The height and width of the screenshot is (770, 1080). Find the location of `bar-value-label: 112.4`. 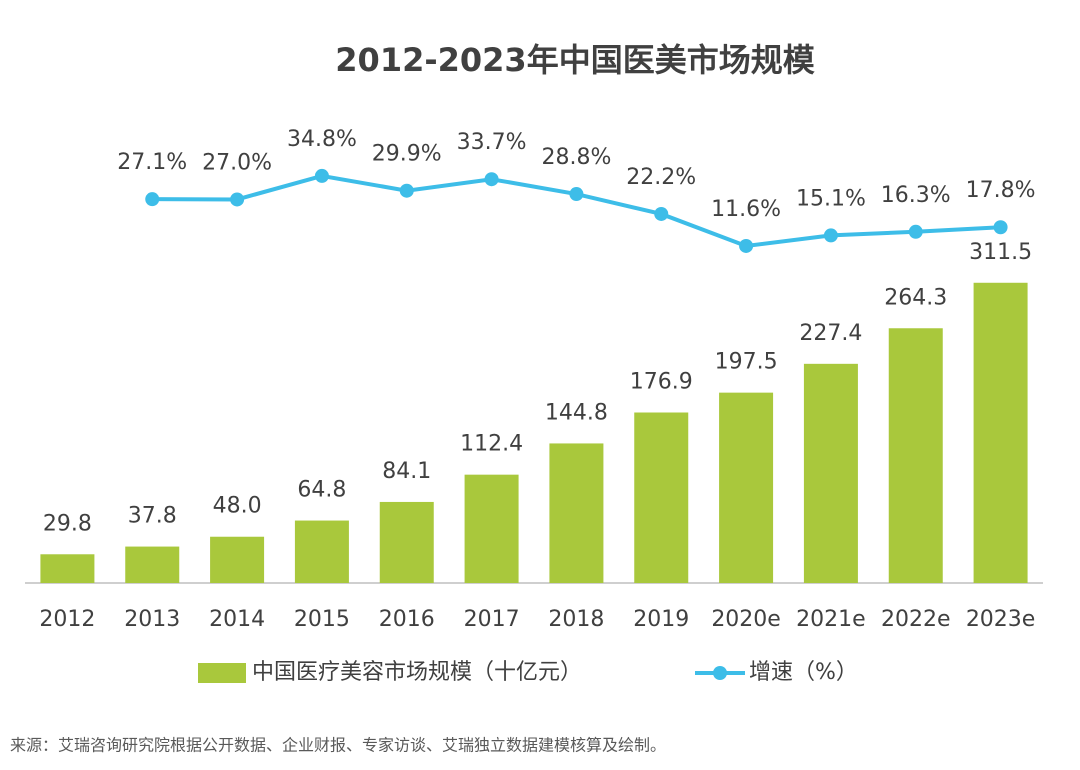

bar-value-label: 112.4 is located at coordinates (491, 444).